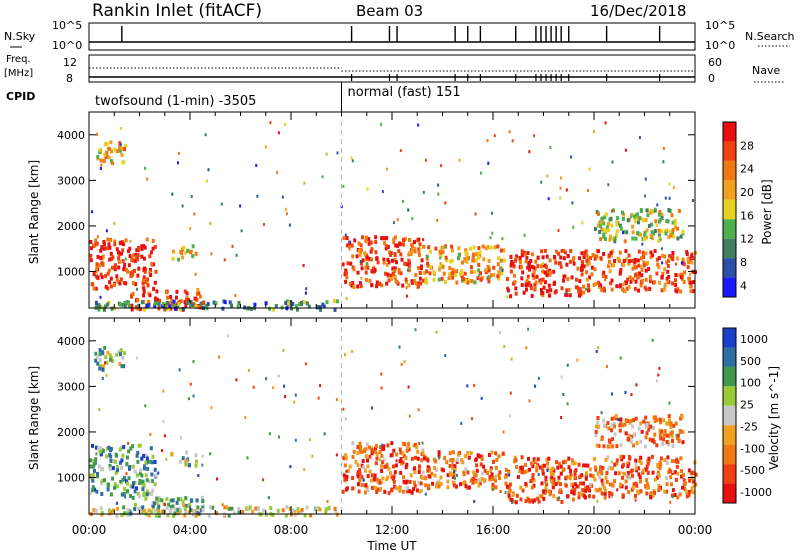  Describe the element at coordinates (71, 272) in the screenshot. I see `y-tick-label: 1000` at that location.